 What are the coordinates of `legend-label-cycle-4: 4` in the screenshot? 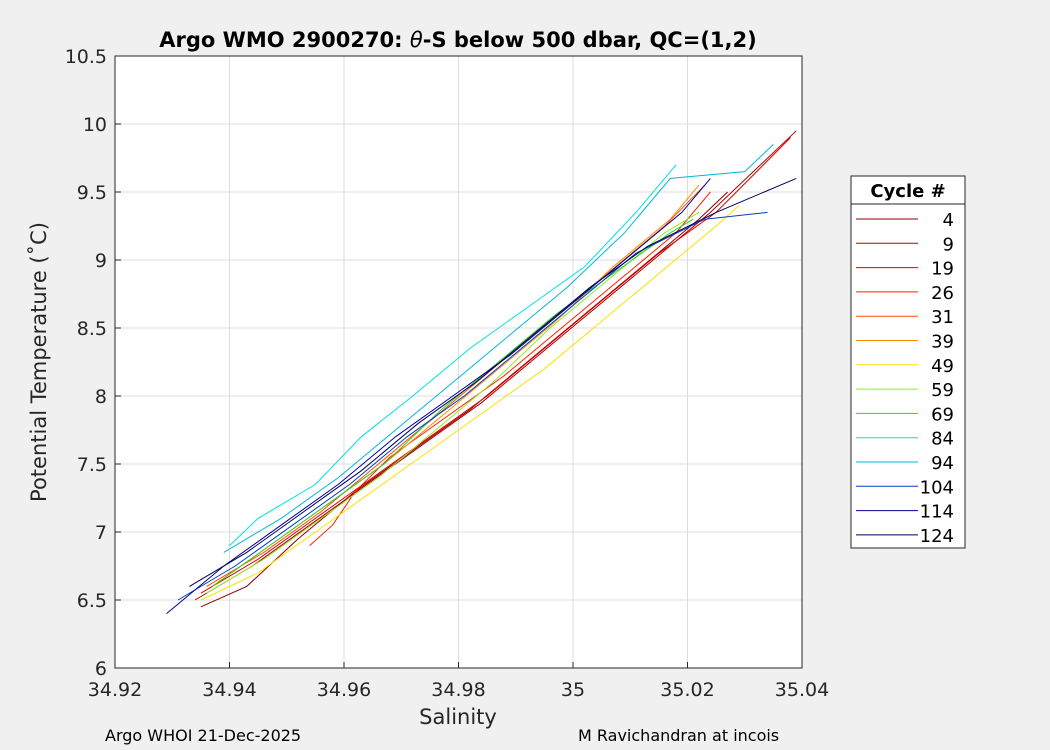 It's located at (948, 220).